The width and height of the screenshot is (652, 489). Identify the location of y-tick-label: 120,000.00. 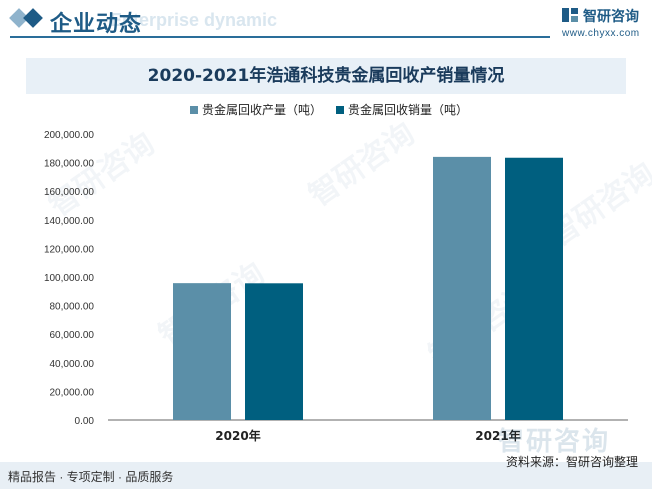
(69, 249).